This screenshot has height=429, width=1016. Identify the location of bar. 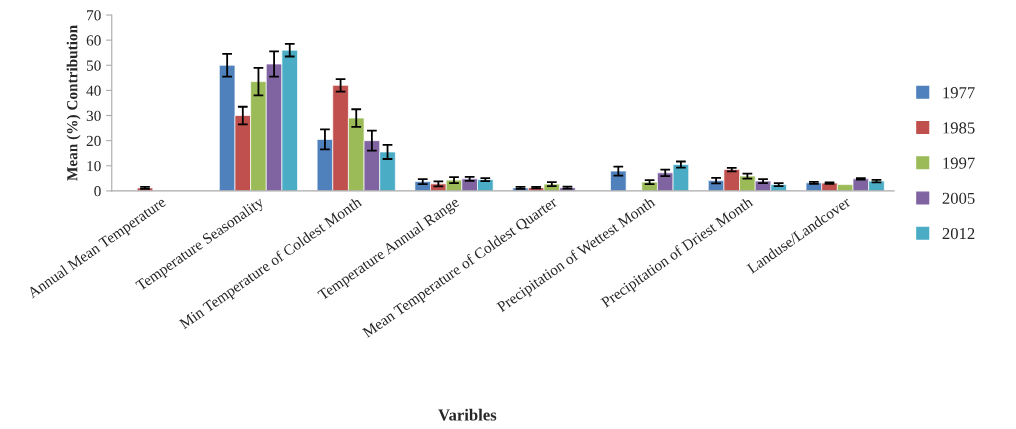
(618, 180).